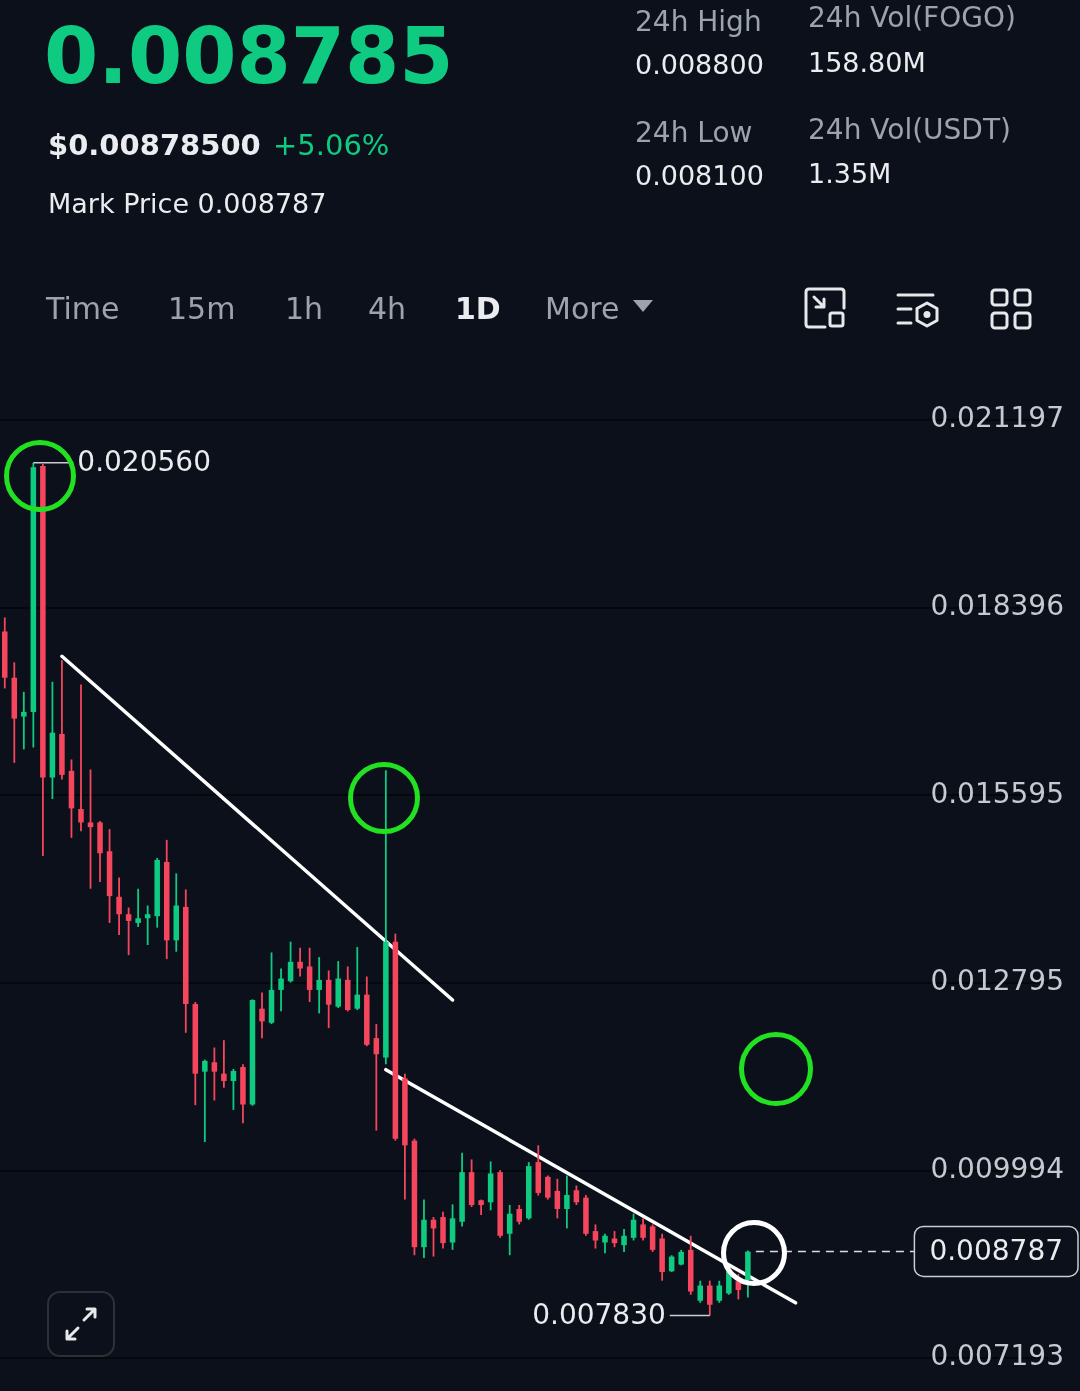 Image resolution: width=1080 pixels, height=1391 pixels. I want to click on text: 24h Vol(FOGO), so click(912, 17).